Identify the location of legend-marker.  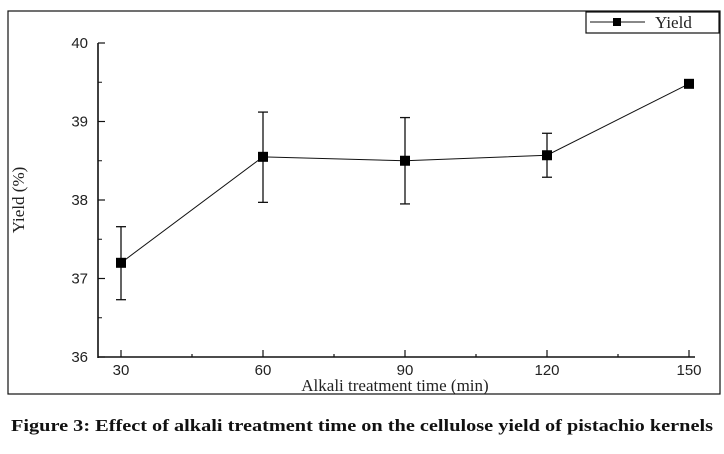
(617, 22).